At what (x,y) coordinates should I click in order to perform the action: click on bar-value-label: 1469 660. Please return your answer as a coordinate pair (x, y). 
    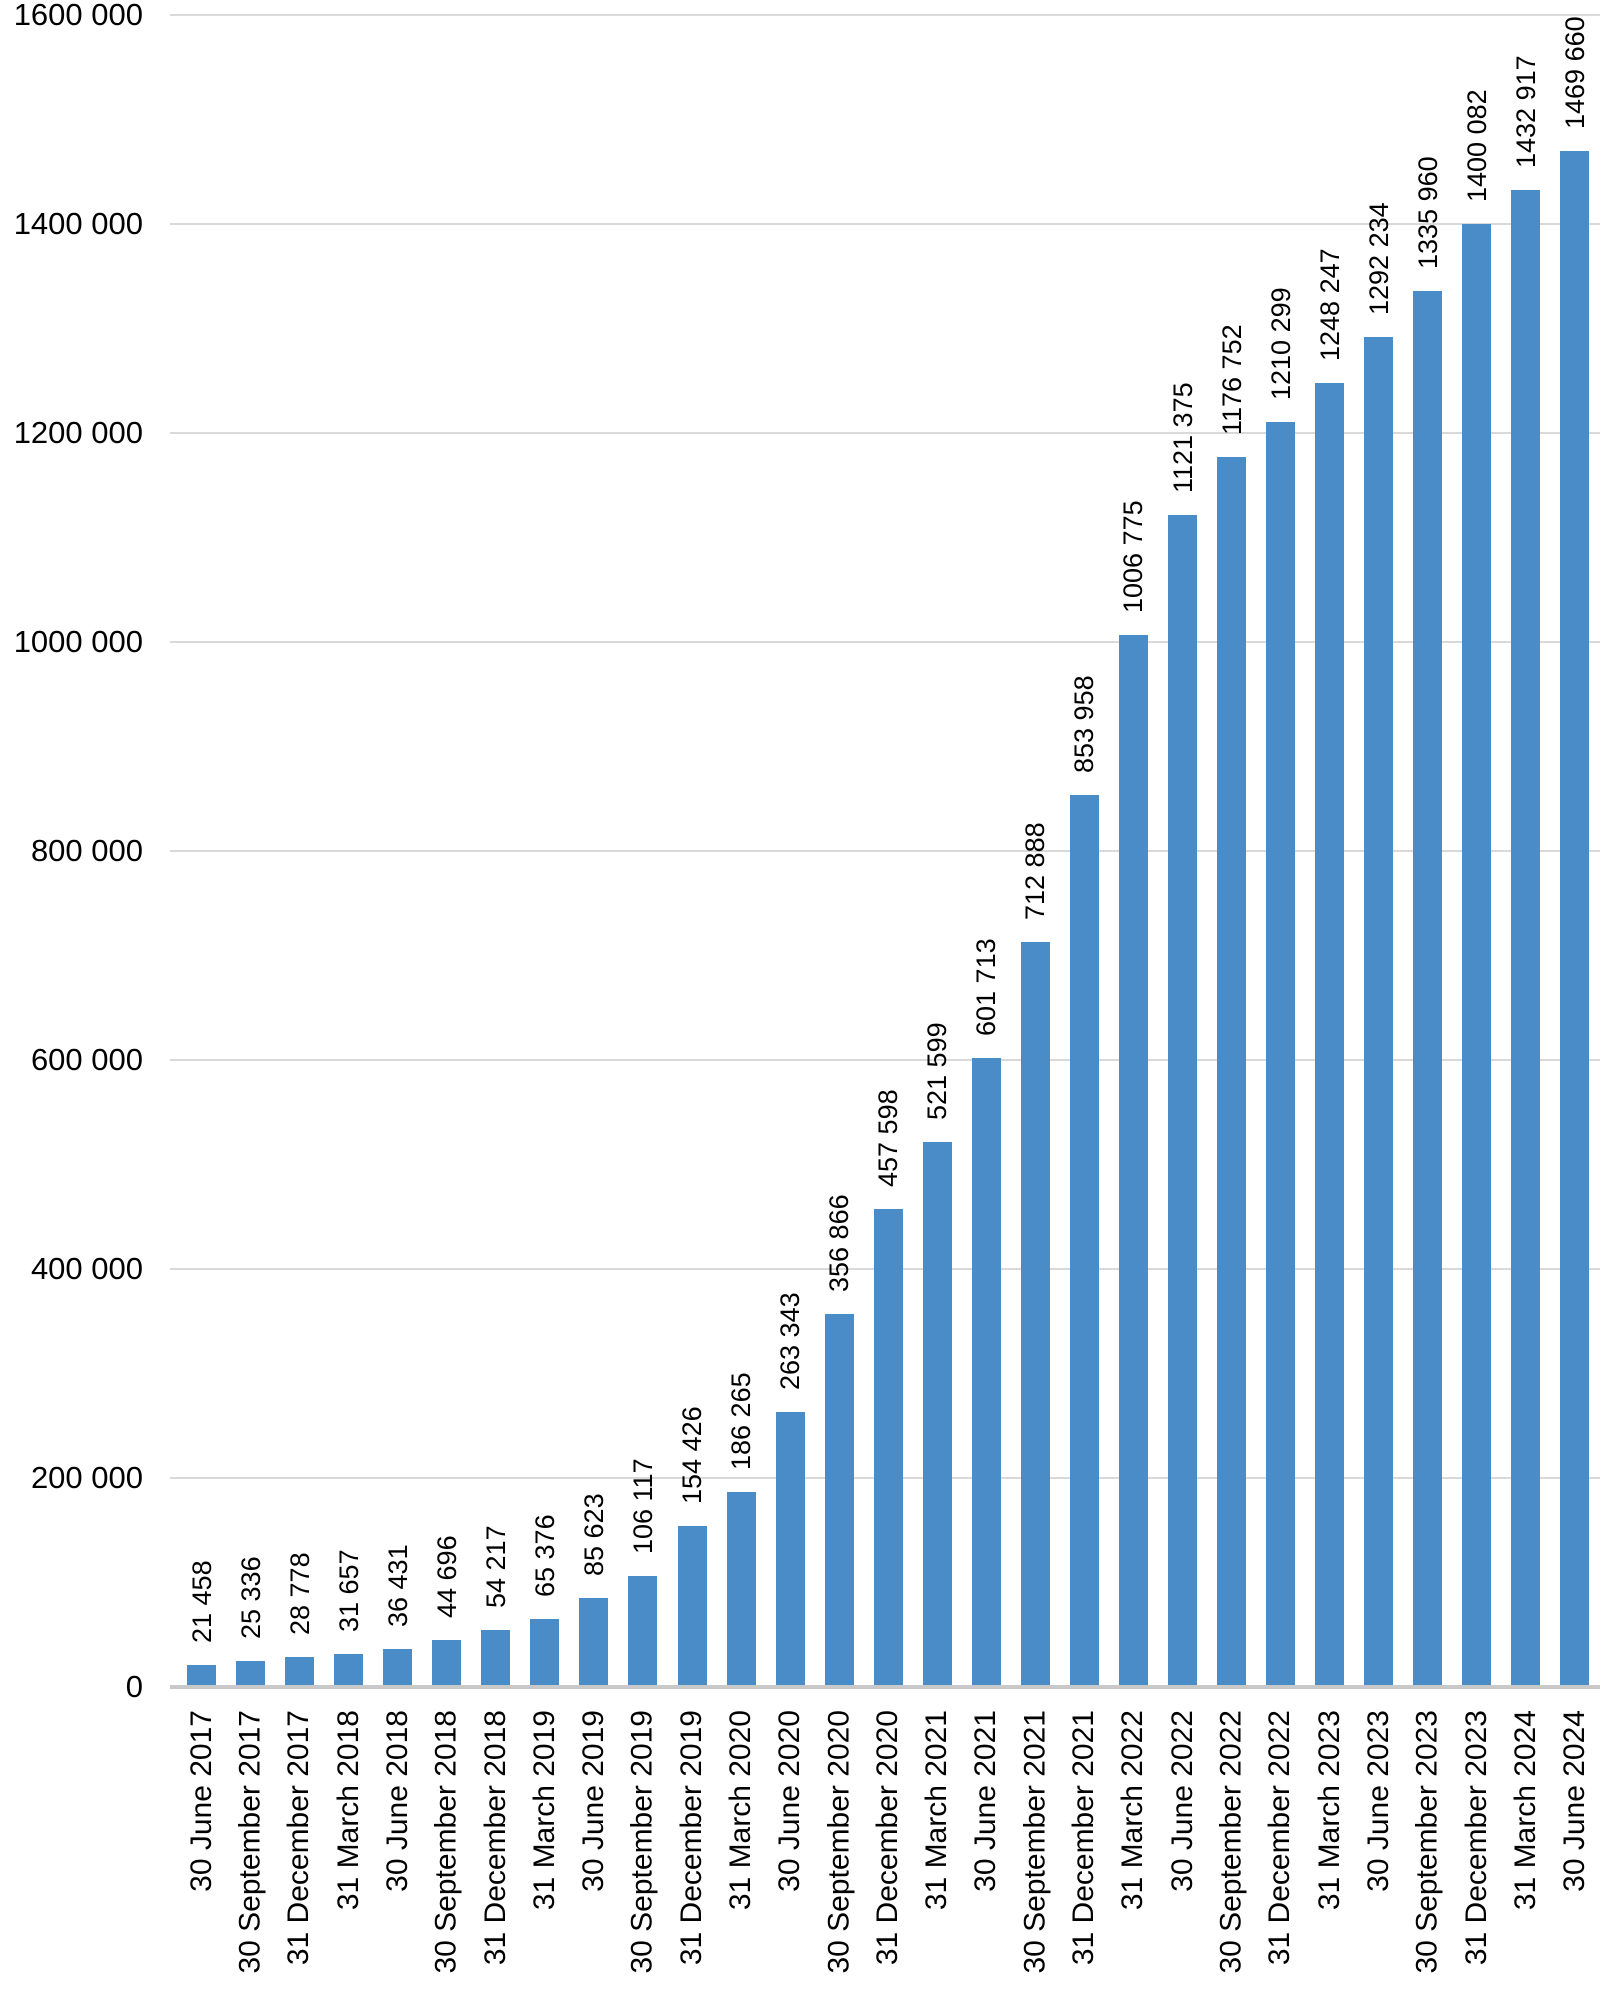
    Looking at the image, I should click on (1574, 73).